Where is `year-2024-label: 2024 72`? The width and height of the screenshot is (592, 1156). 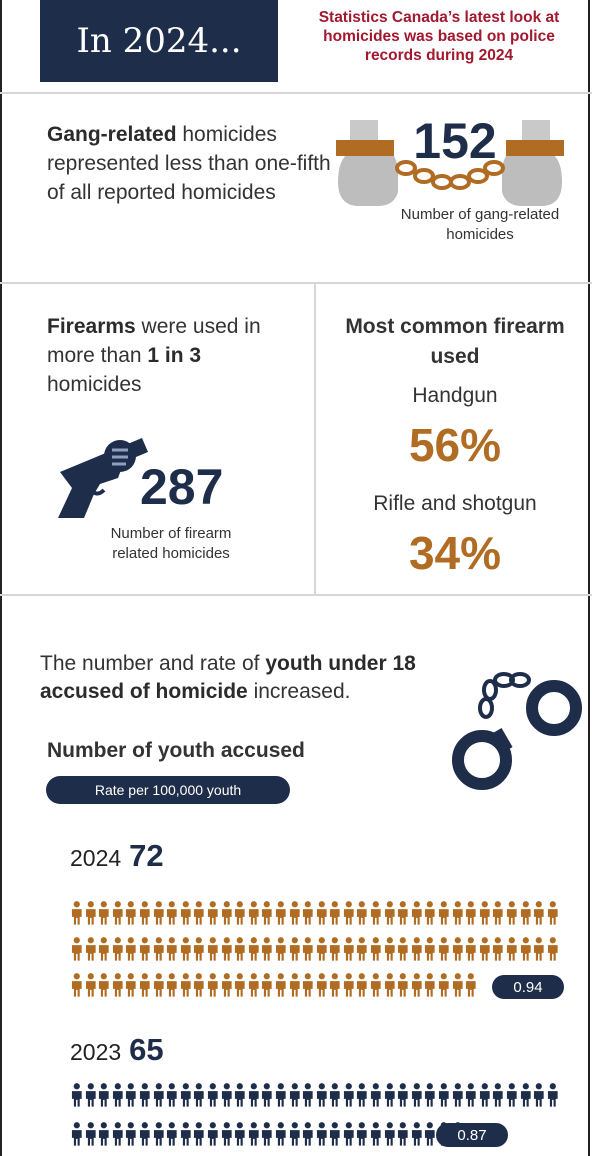 year-2024-label: 2024 72 is located at coordinates (117, 855).